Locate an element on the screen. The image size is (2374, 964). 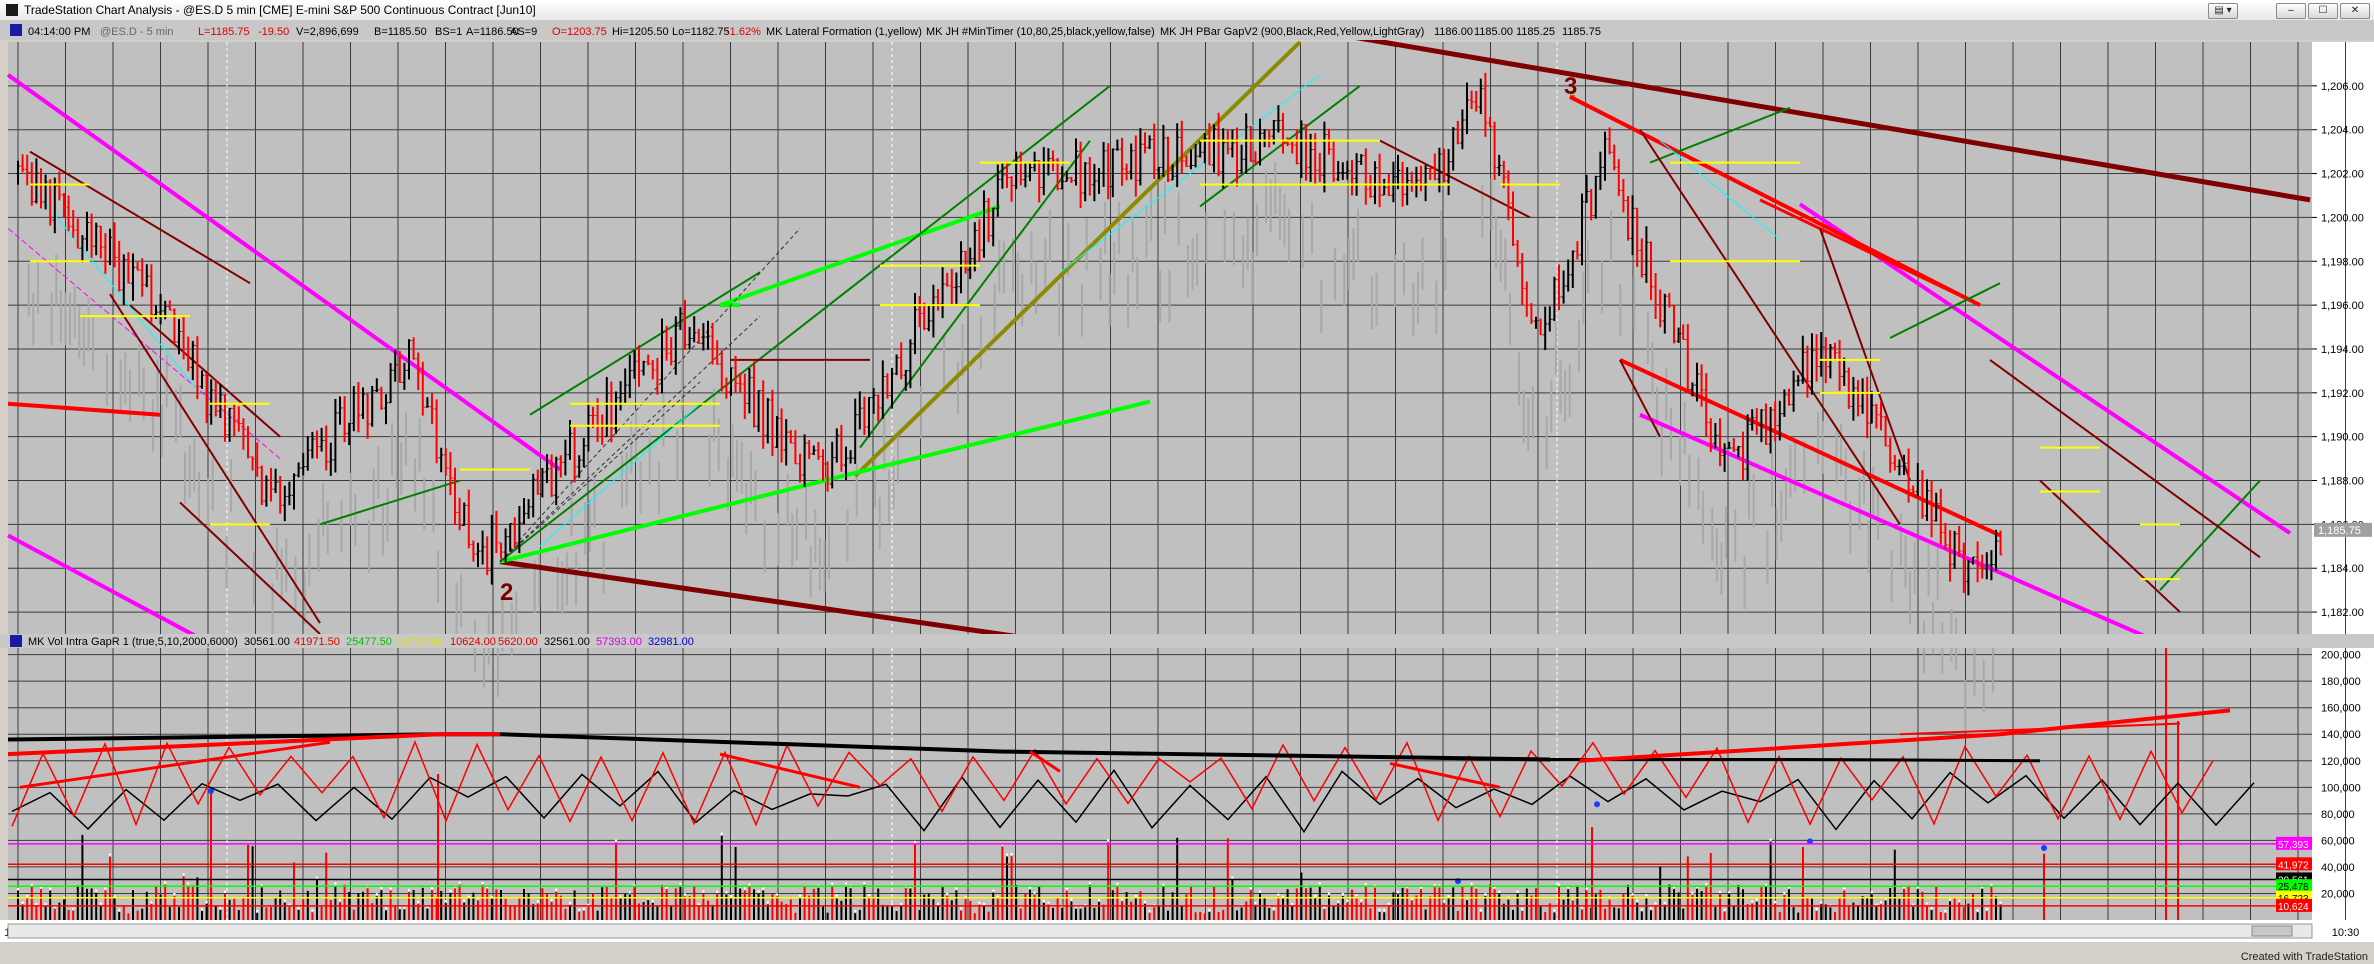
maximize-button: ☐ is located at coordinates (2323, 11).